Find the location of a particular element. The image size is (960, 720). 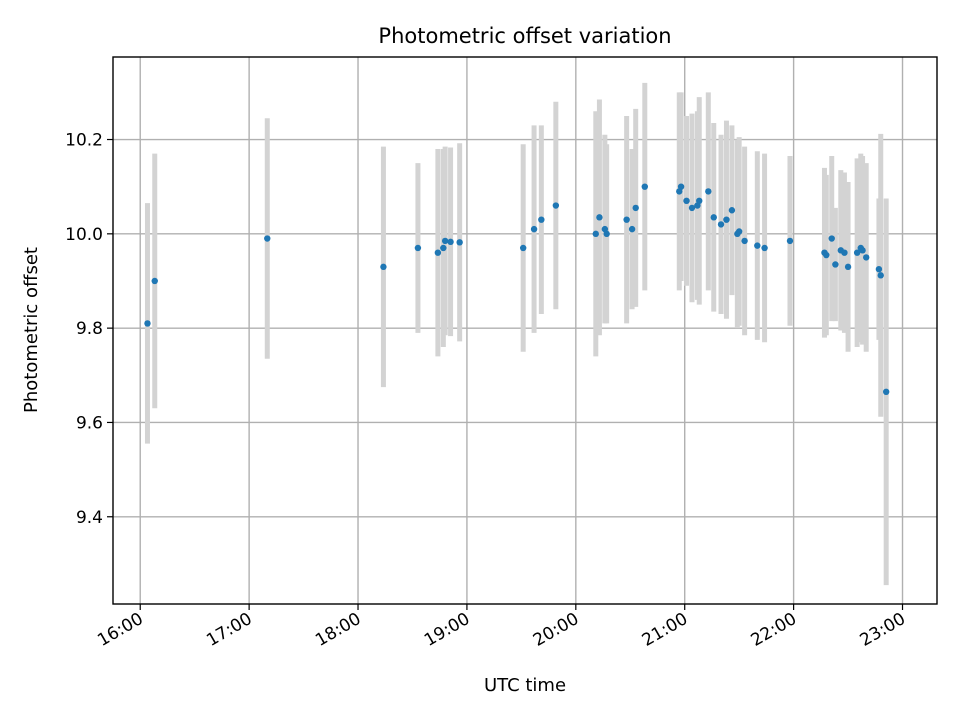

y-tick-label: 10.0 is located at coordinates (84, 235).